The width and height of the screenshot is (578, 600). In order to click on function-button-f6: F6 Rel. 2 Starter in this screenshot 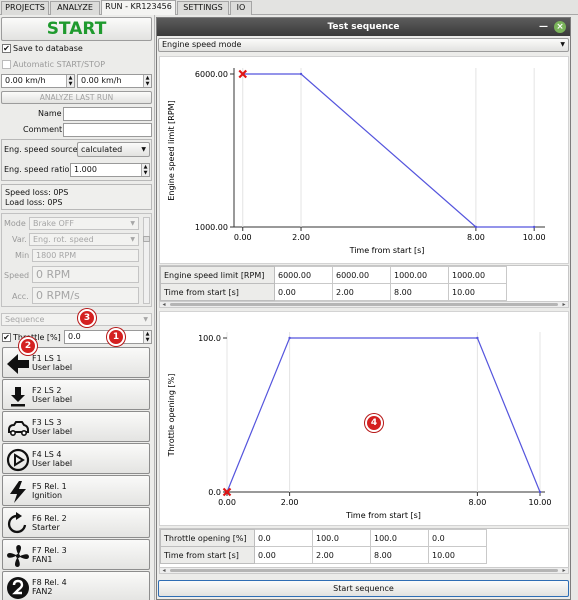, I will do `click(76, 522)`.